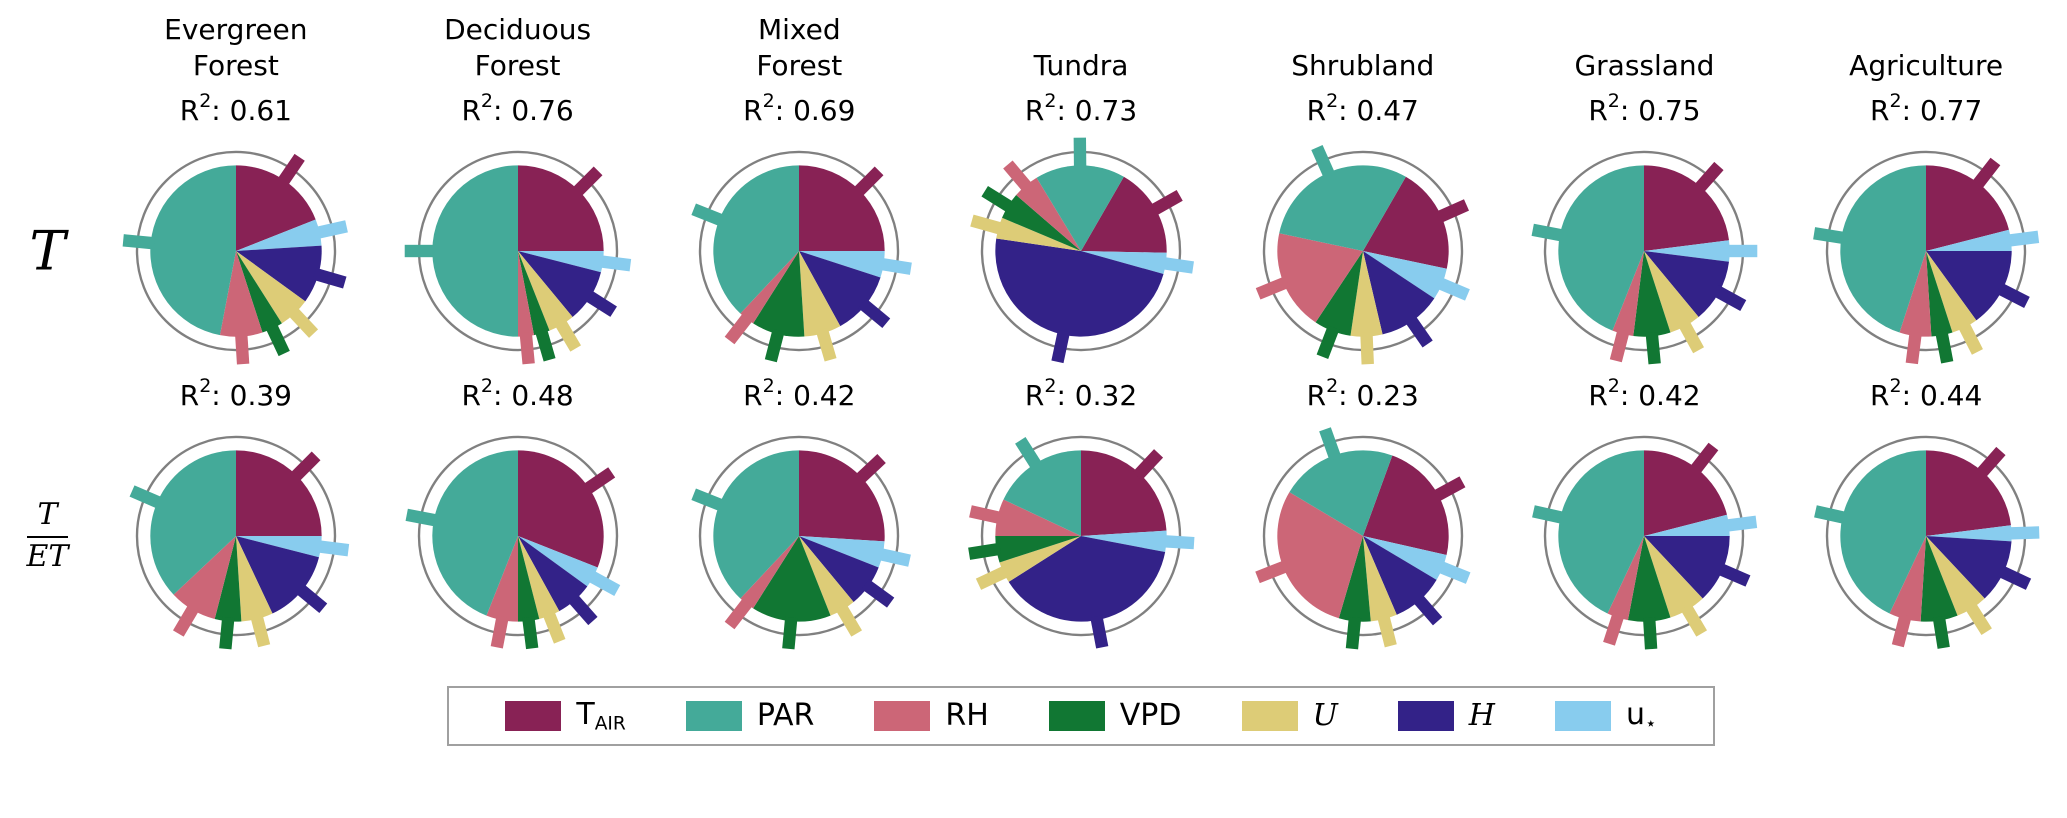 The image size is (2067, 818). I want to click on legend-label-u-star: u⋆, so click(1641, 716).